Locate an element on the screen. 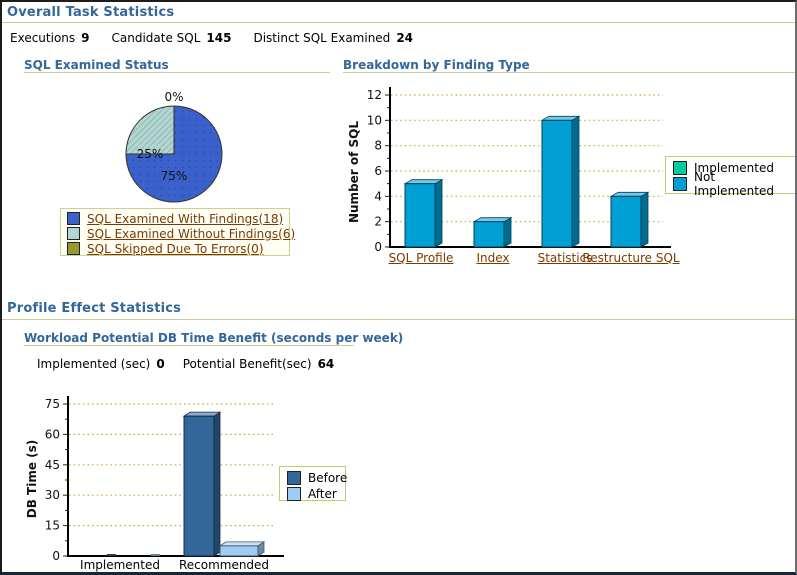 This screenshot has width=797, height=575. legend-item-not-implemented: Not Implemented is located at coordinates (731, 184).